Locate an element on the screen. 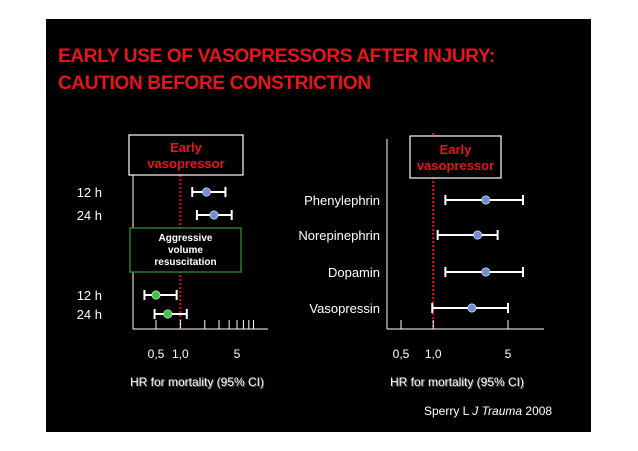 This screenshot has height=451, width=638. left-x-label: HR for mortality (95% CI) is located at coordinates (197, 382).